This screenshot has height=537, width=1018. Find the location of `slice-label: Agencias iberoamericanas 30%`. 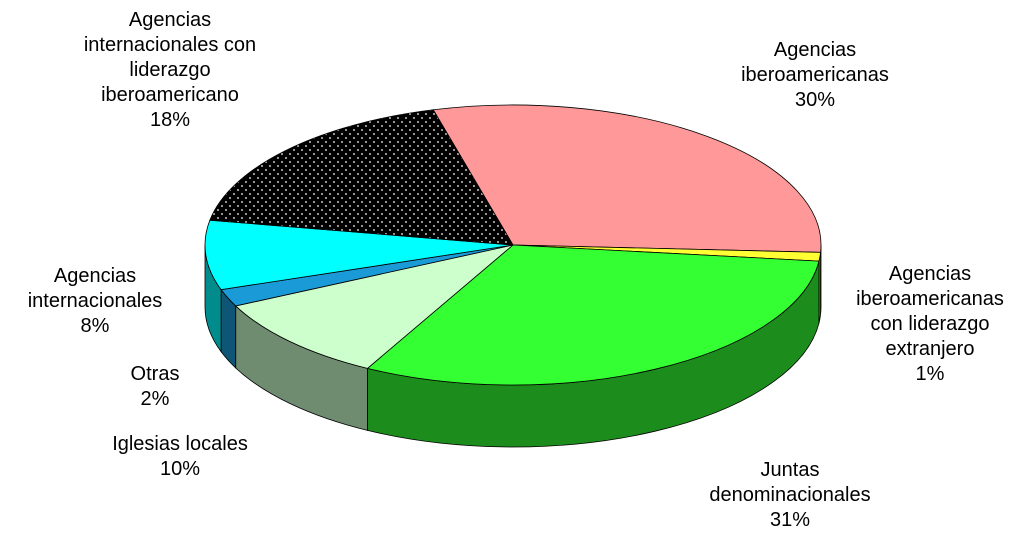

slice-label: Agencias iberoamericanas 30% is located at coordinates (815, 75).